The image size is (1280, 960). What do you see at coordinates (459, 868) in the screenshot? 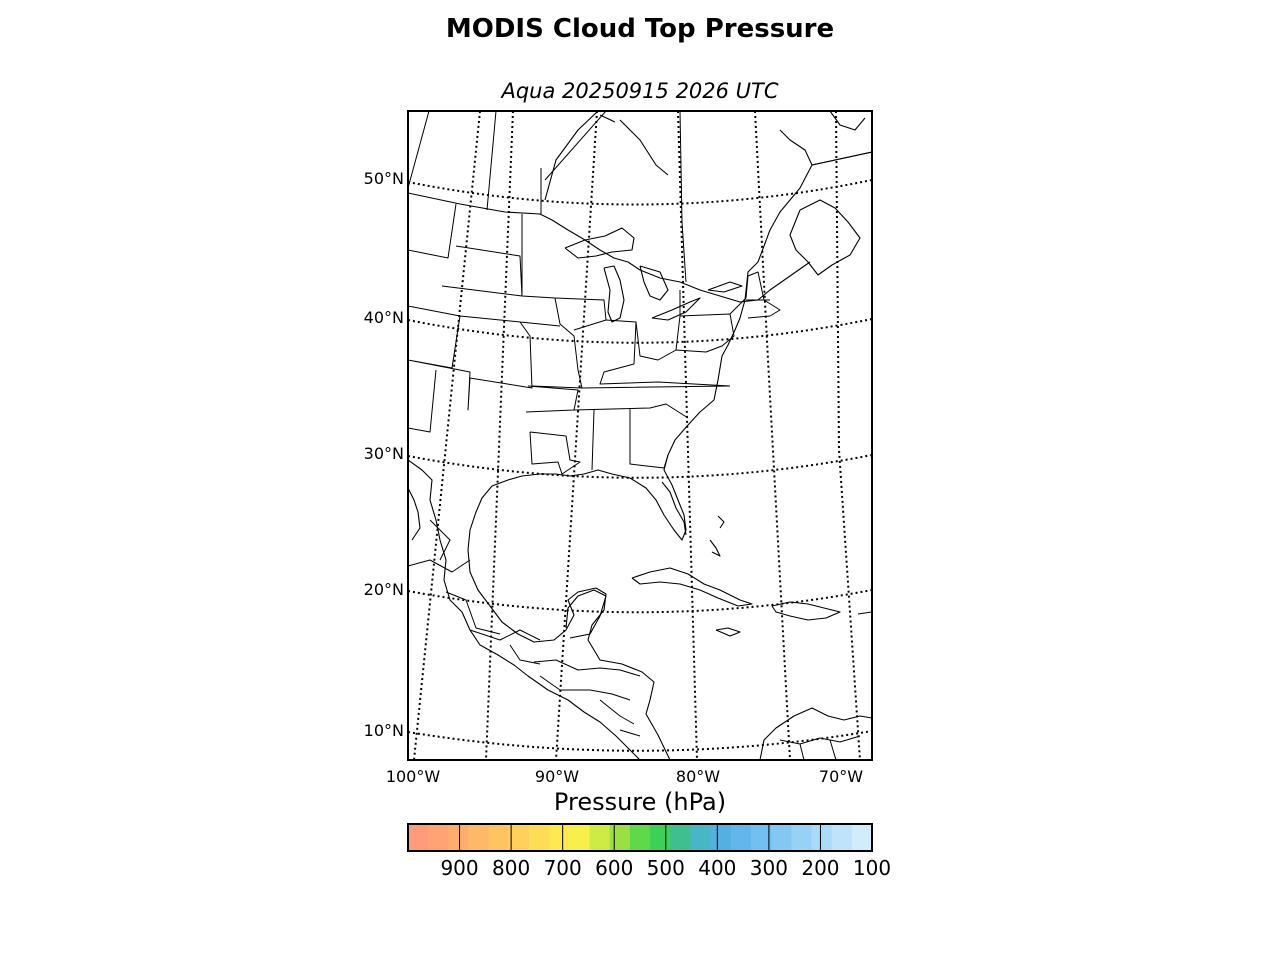
I see `colorbar-tick-label: 900` at bounding box center [459, 868].